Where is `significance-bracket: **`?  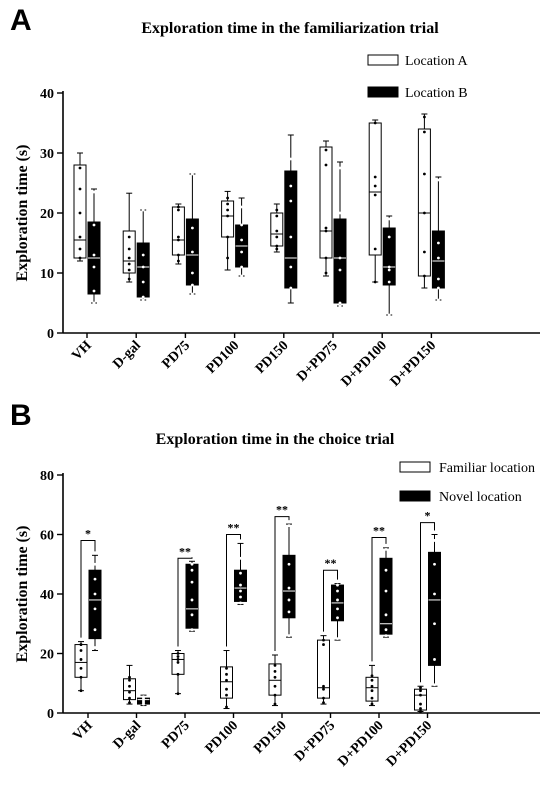 significance-bracket: ** is located at coordinates (185, 595).